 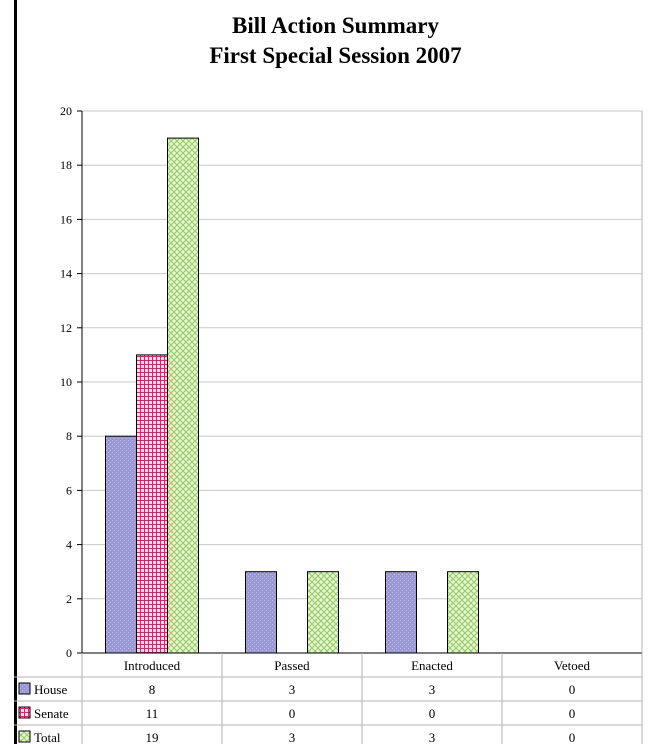 I want to click on y-tick-label: 16, so click(x=66, y=219).